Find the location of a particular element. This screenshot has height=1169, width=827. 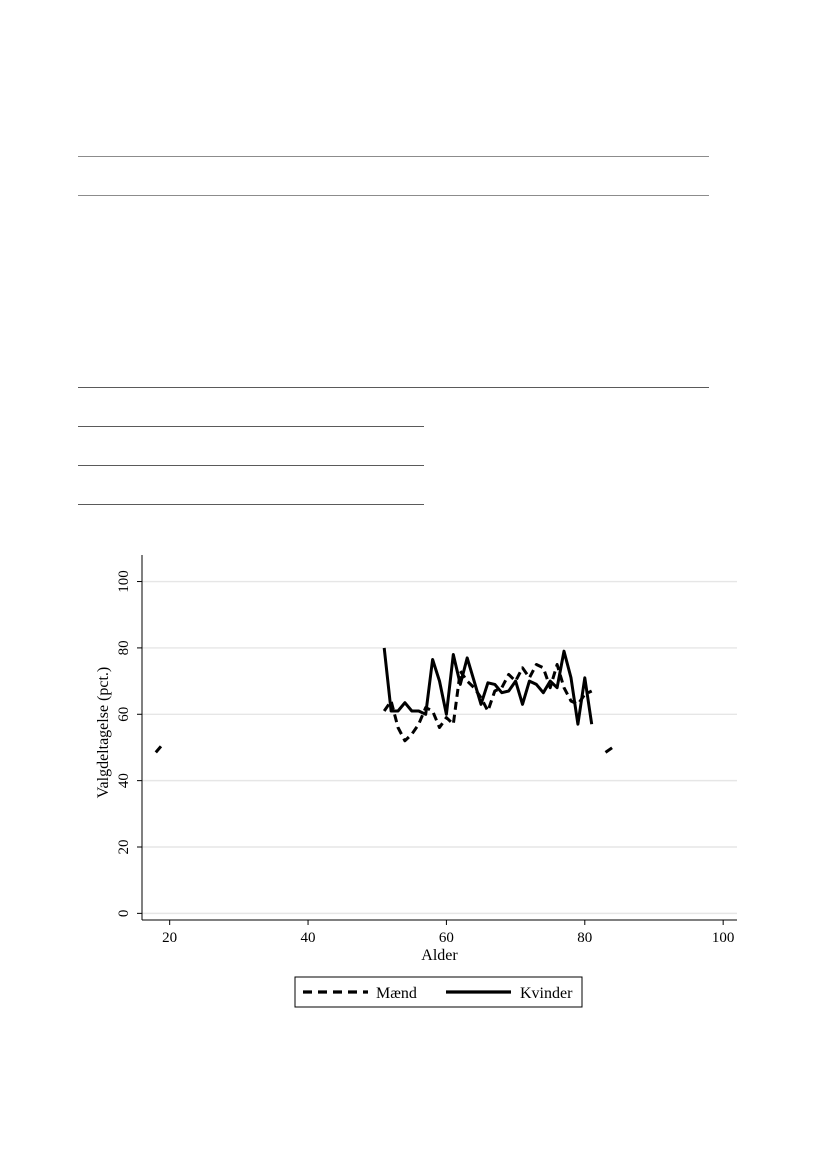

y-tick-label-3: 60 is located at coordinates (124, 714).